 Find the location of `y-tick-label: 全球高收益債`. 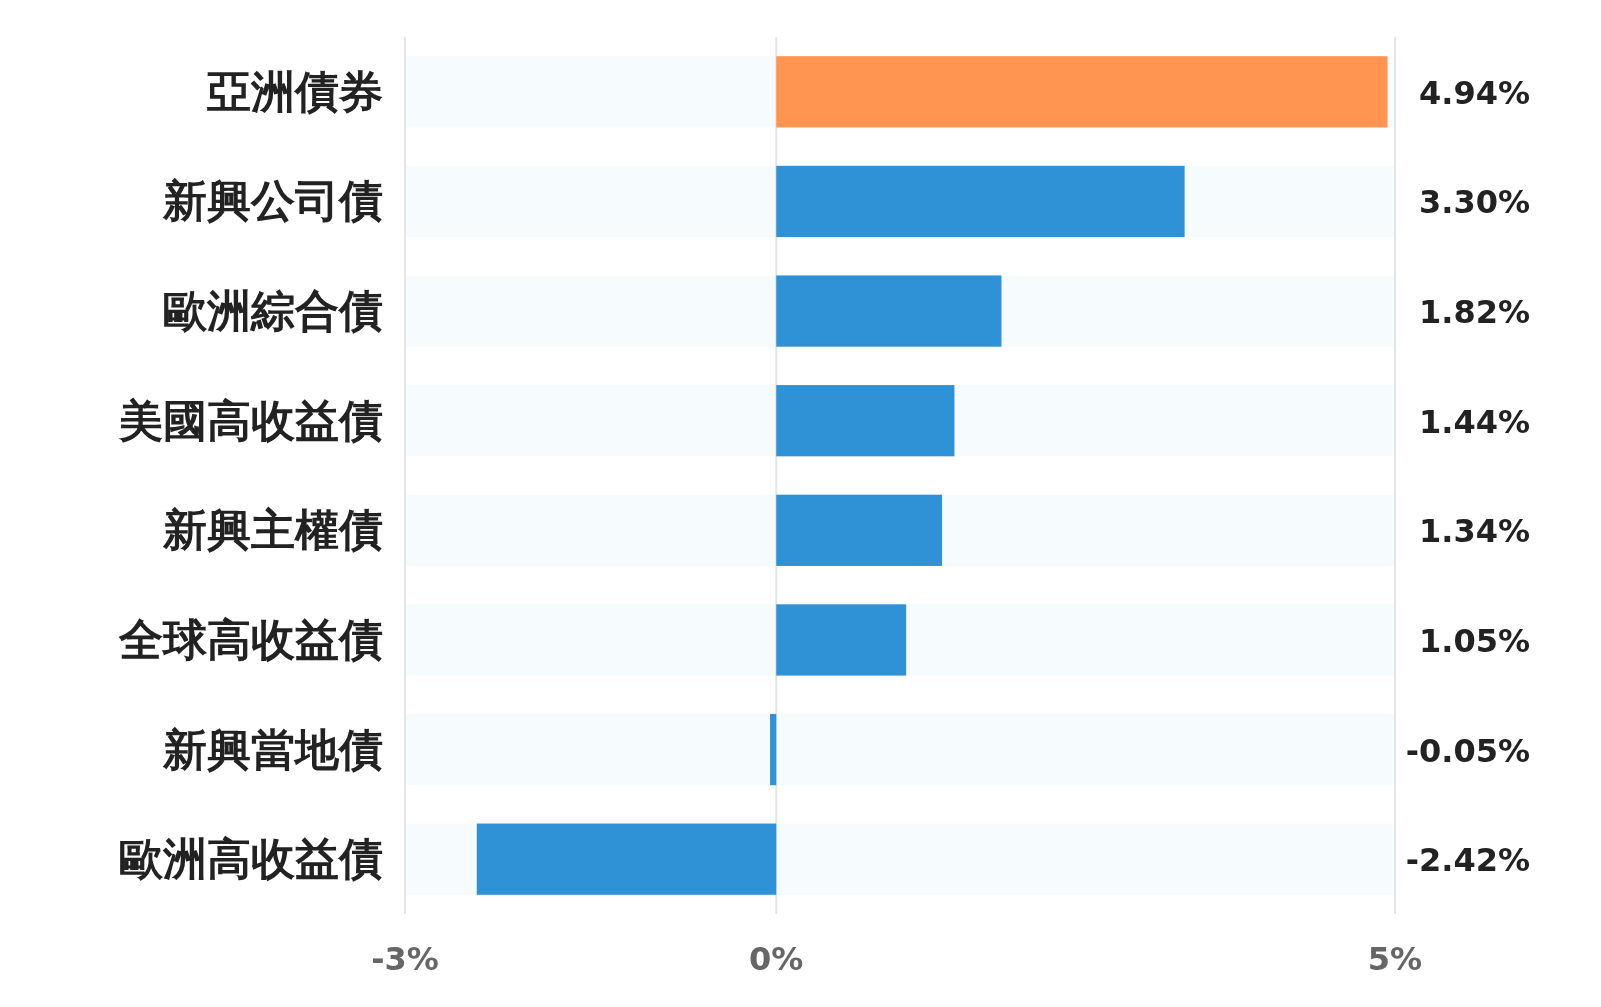

y-tick-label: 全球高收益債 is located at coordinates (250, 639).